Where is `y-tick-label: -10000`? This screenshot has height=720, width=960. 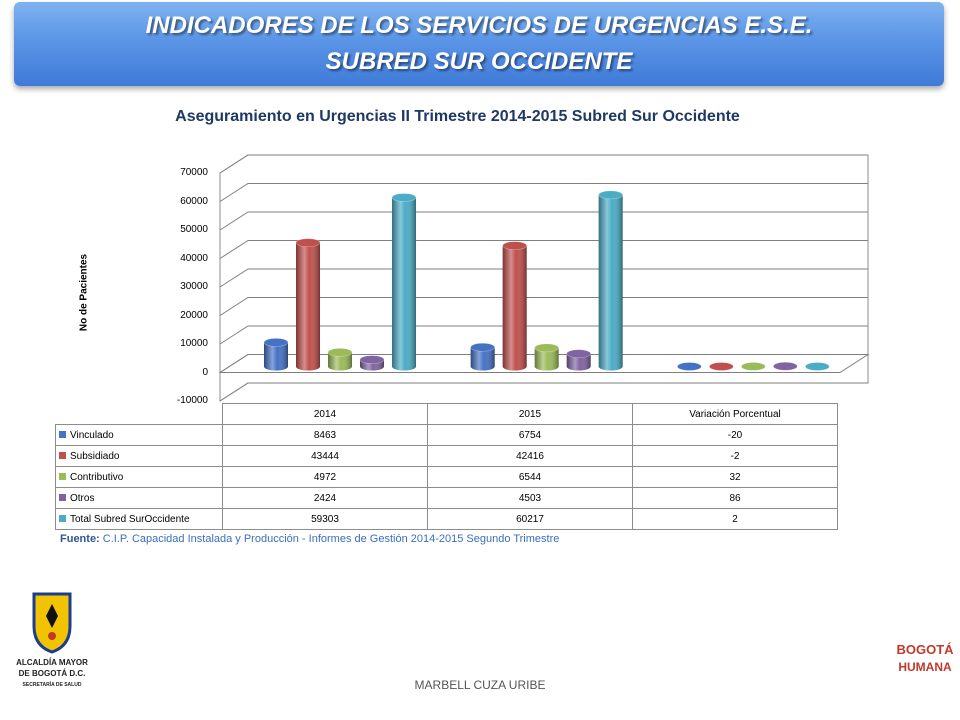 y-tick-label: -10000 is located at coordinates (192, 400).